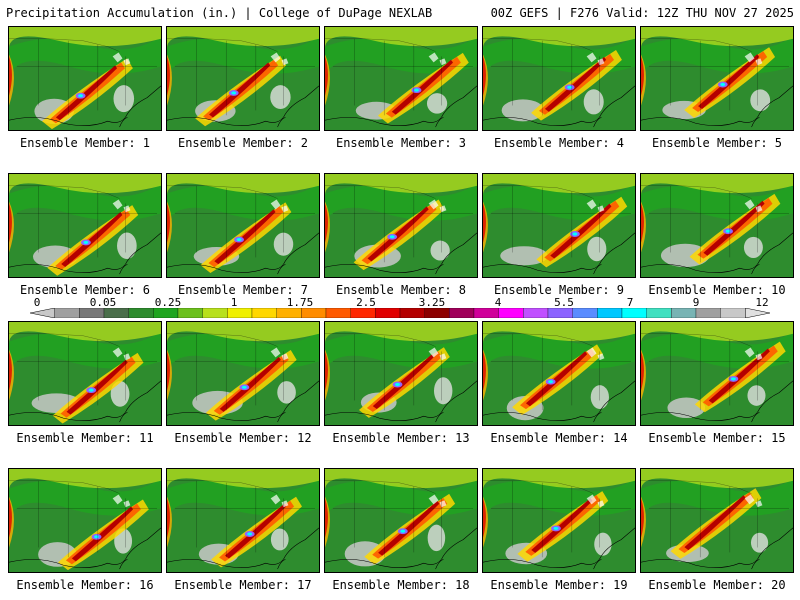 Image resolution: width=800 pixels, height=600 pixels. Describe the element at coordinates (432, 302) in the screenshot. I see `color-scale-tick-label: 3.25` at that location.